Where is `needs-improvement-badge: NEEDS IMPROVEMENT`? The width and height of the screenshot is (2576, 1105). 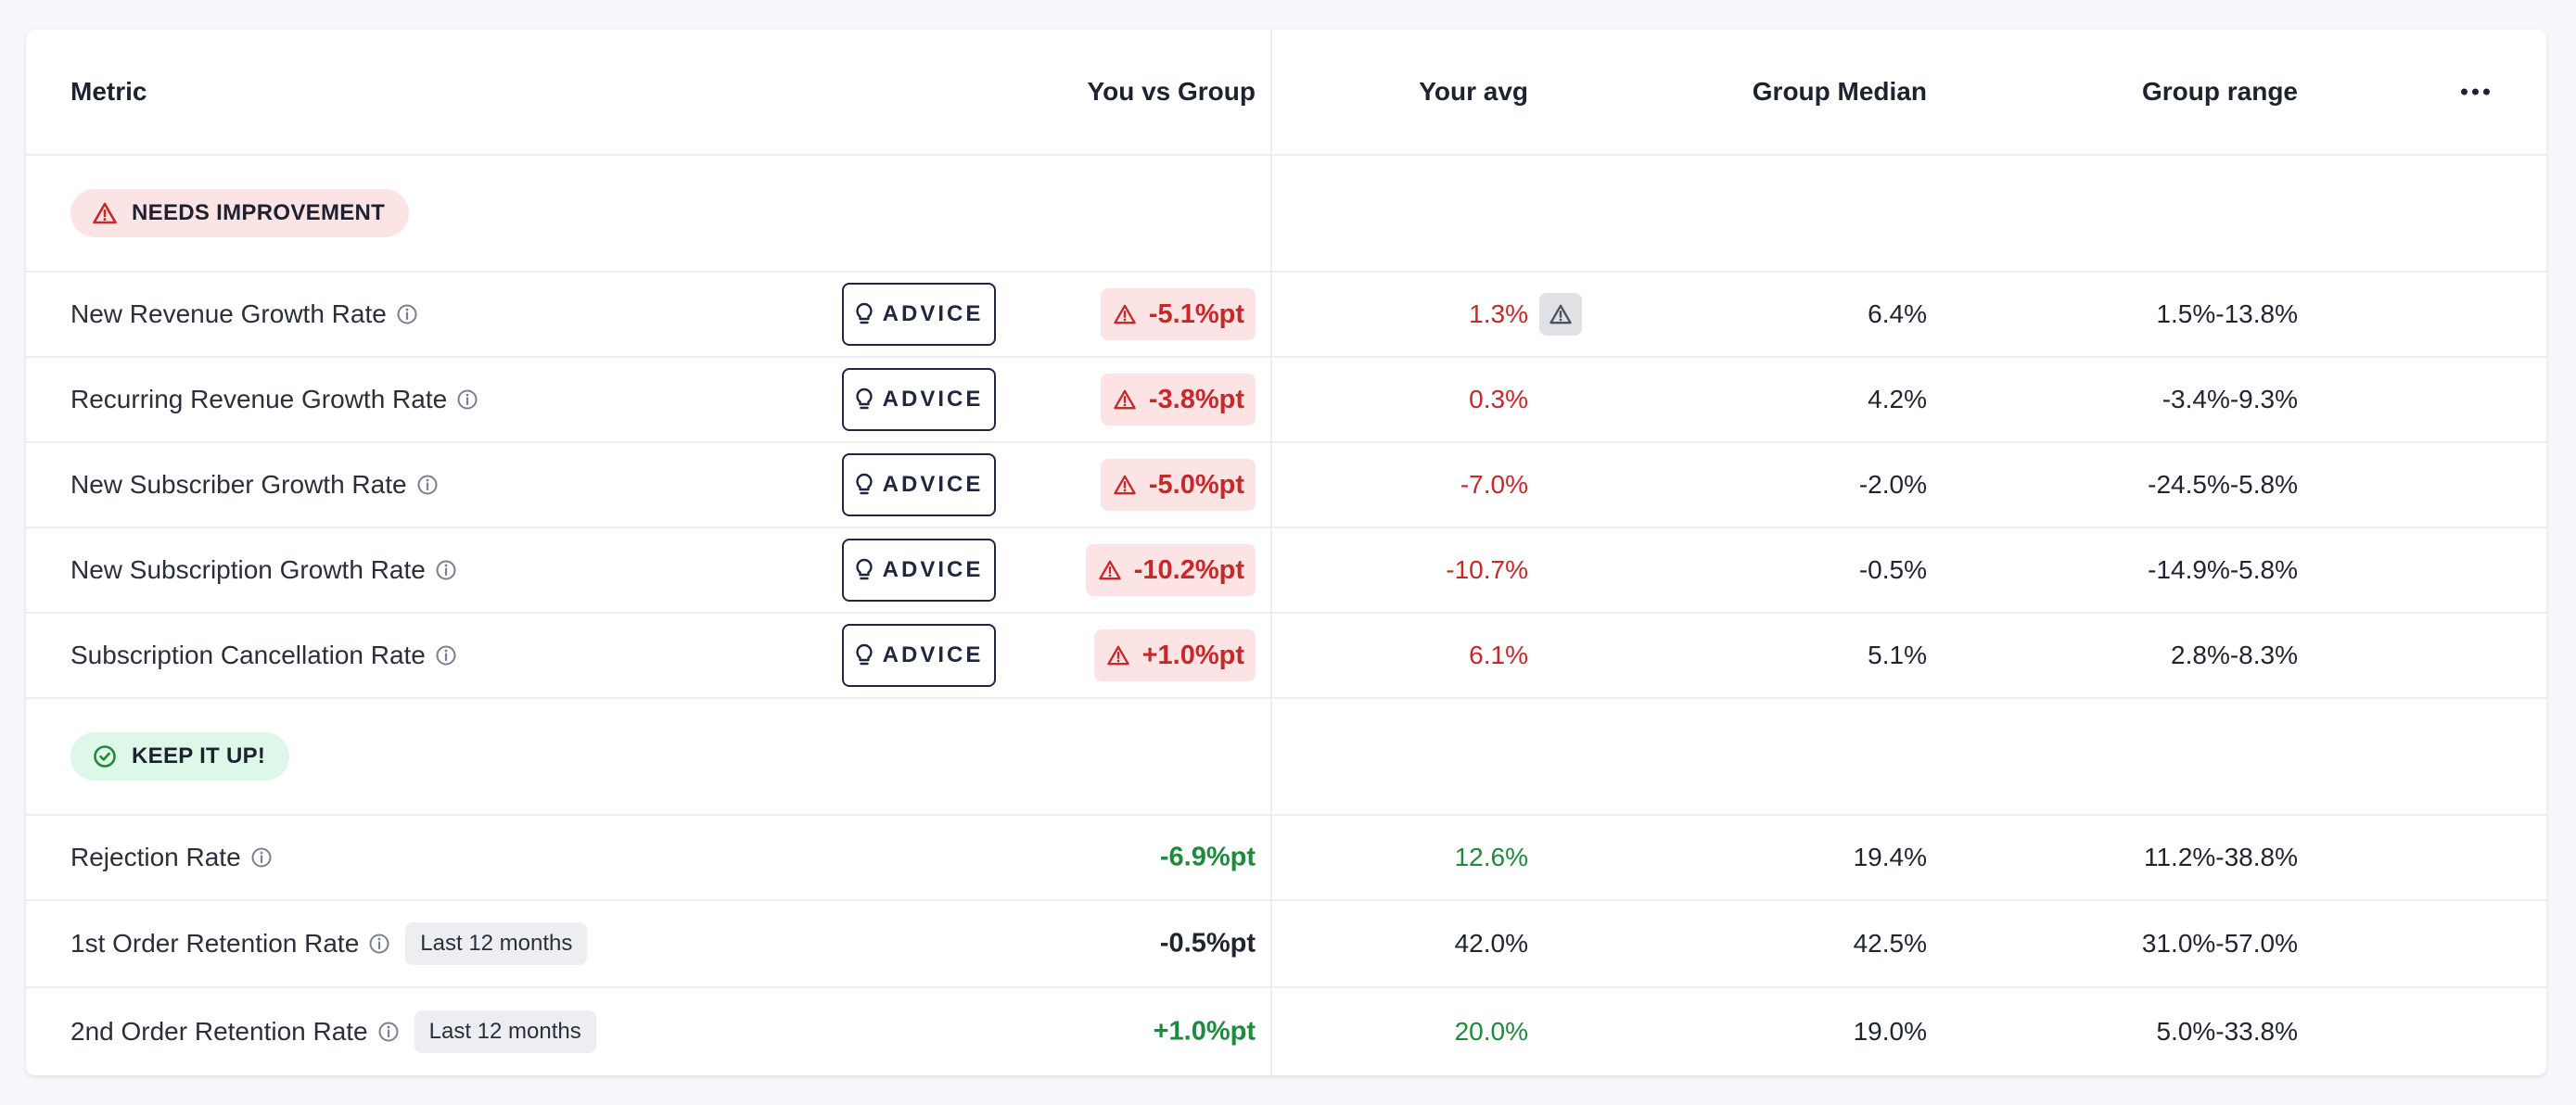
needs-improvement-badge: NEEDS IMPROVEMENT is located at coordinates (240, 213).